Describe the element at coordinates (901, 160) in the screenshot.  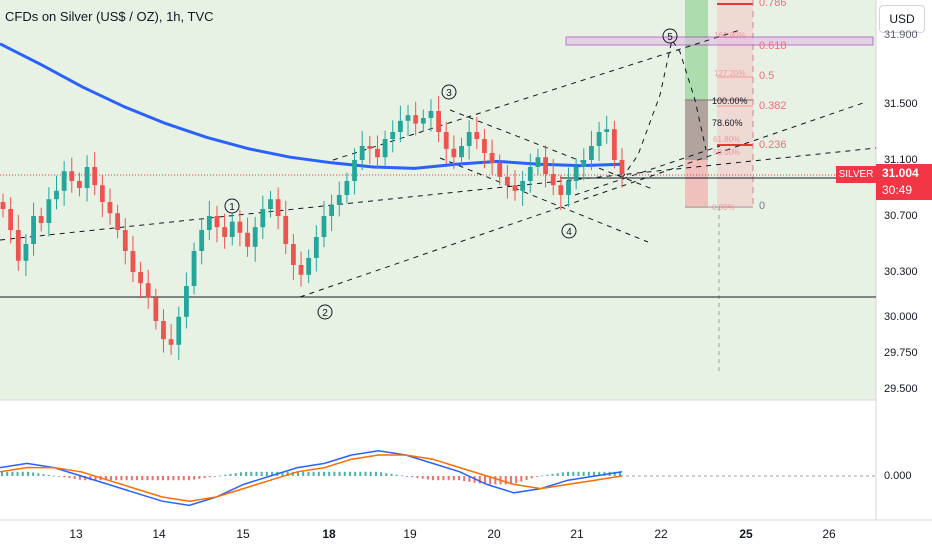
I see `y-tick: 31.100` at that location.